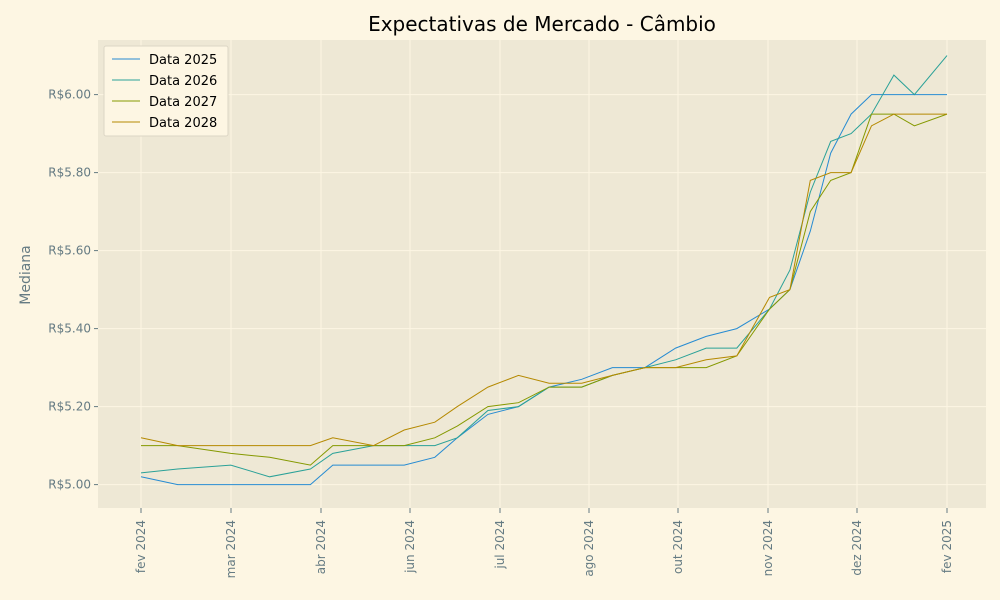  What do you see at coordinates (321, 547) in the screenshot?
I see `x-tick-label: abr 2024` at bounding box center [321, 547].